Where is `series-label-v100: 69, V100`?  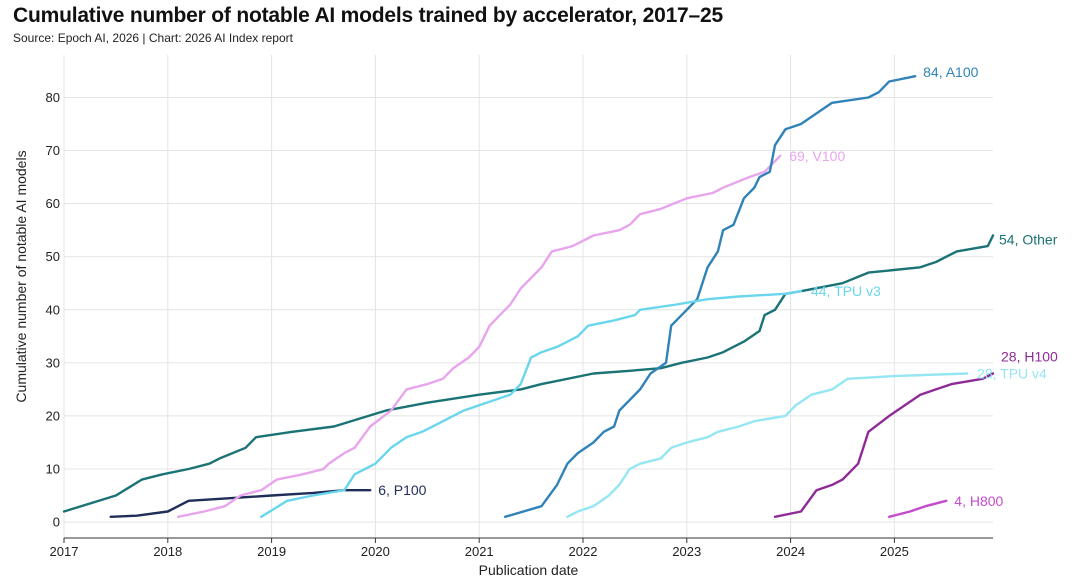
series-label-v100: 69, V100 is located at coordinates (817, 156).